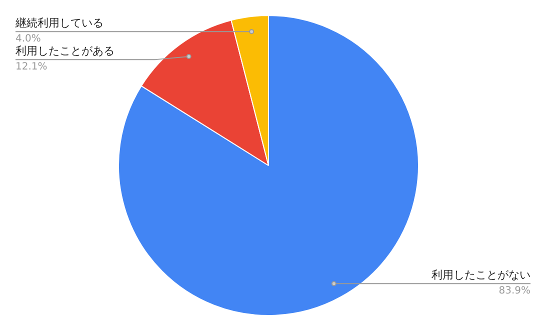 The image size is (536, 331). Describe the element at coordinates (28, 39) in the screenshot. I see `data-label: 4.0%` at that location.